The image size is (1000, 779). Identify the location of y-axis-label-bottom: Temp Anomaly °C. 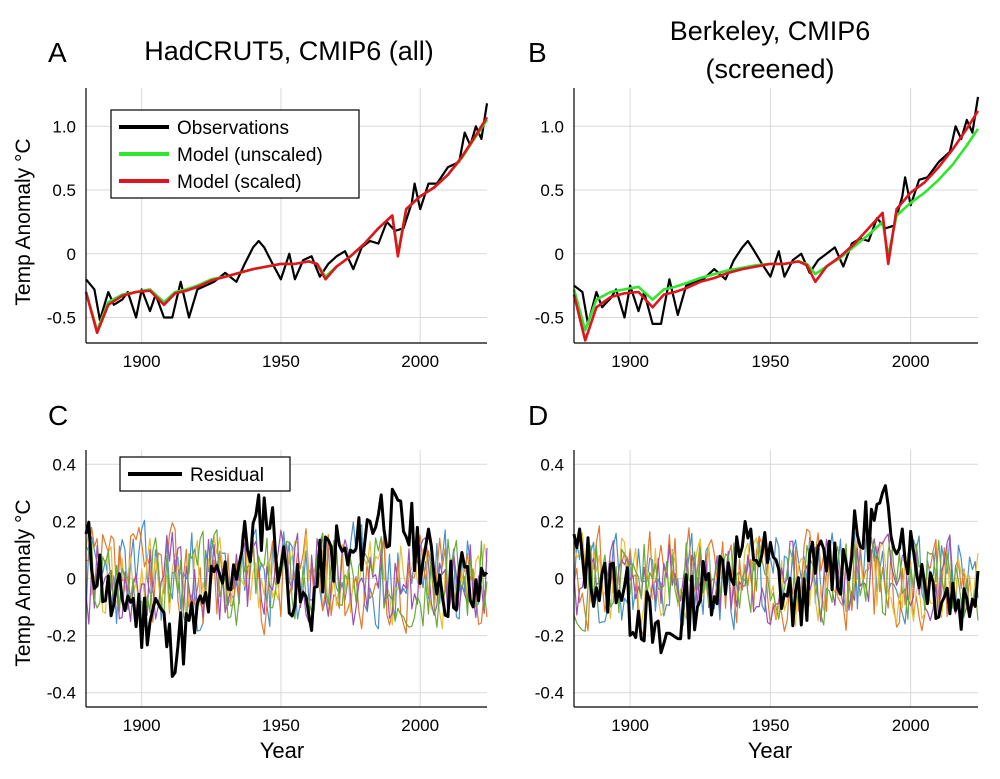
(23, 582).